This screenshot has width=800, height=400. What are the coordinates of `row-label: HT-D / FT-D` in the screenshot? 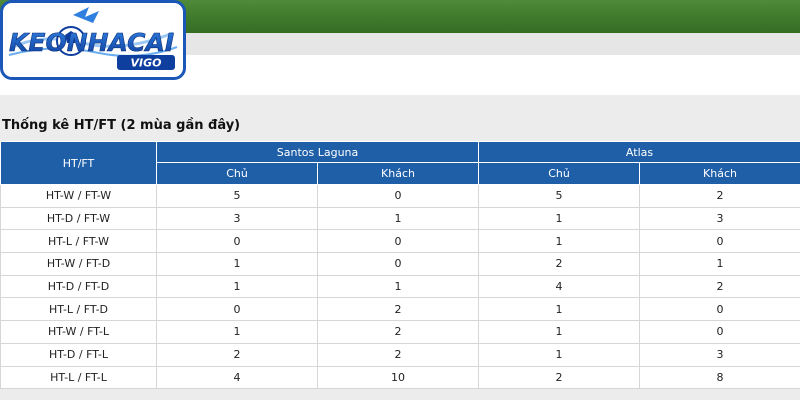 It's located at (78, 286).